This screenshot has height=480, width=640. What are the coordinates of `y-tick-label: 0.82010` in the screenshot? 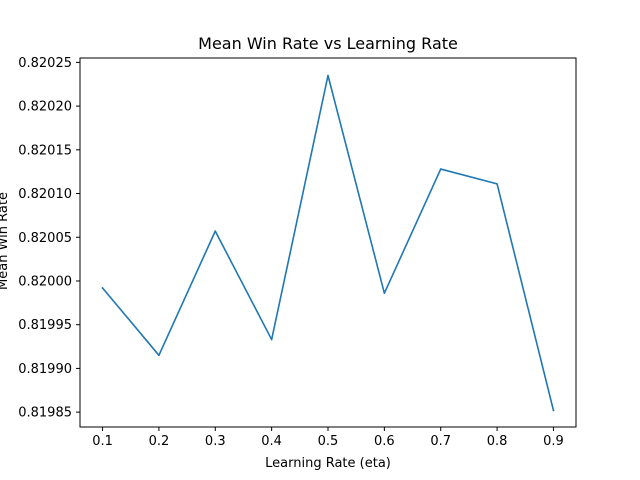 It's located at (45, 194).